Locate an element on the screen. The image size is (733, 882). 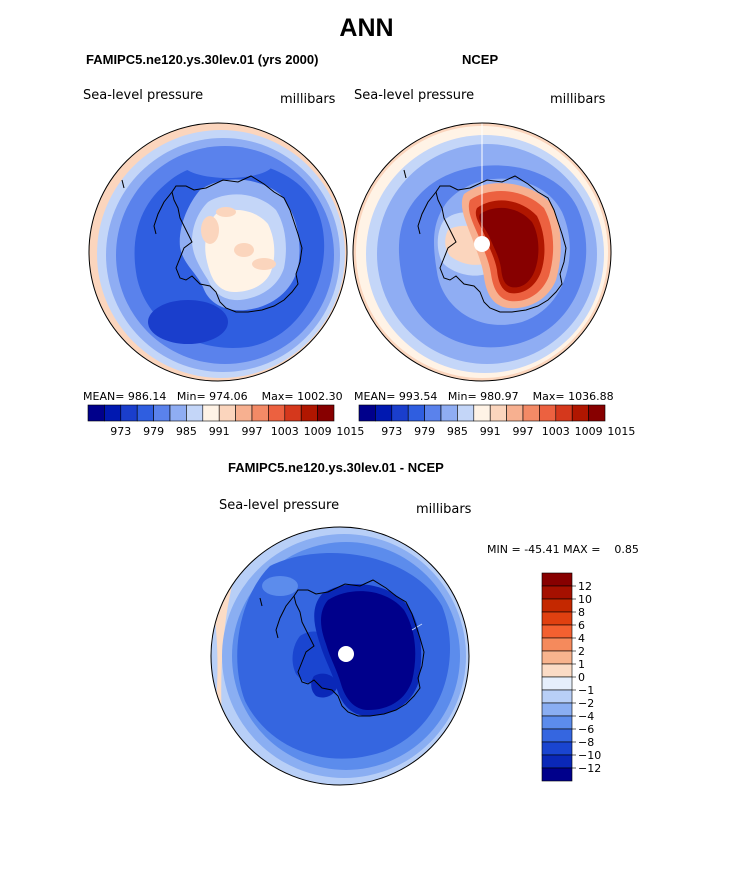
diff-colorbar-tick-label: 12 is located at coordinates (585, 586).